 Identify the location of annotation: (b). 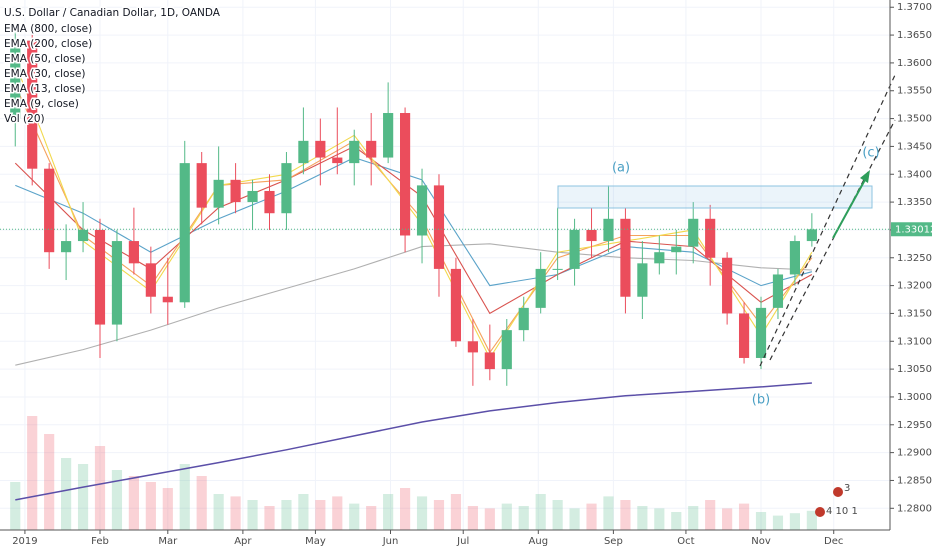
(761, 400).